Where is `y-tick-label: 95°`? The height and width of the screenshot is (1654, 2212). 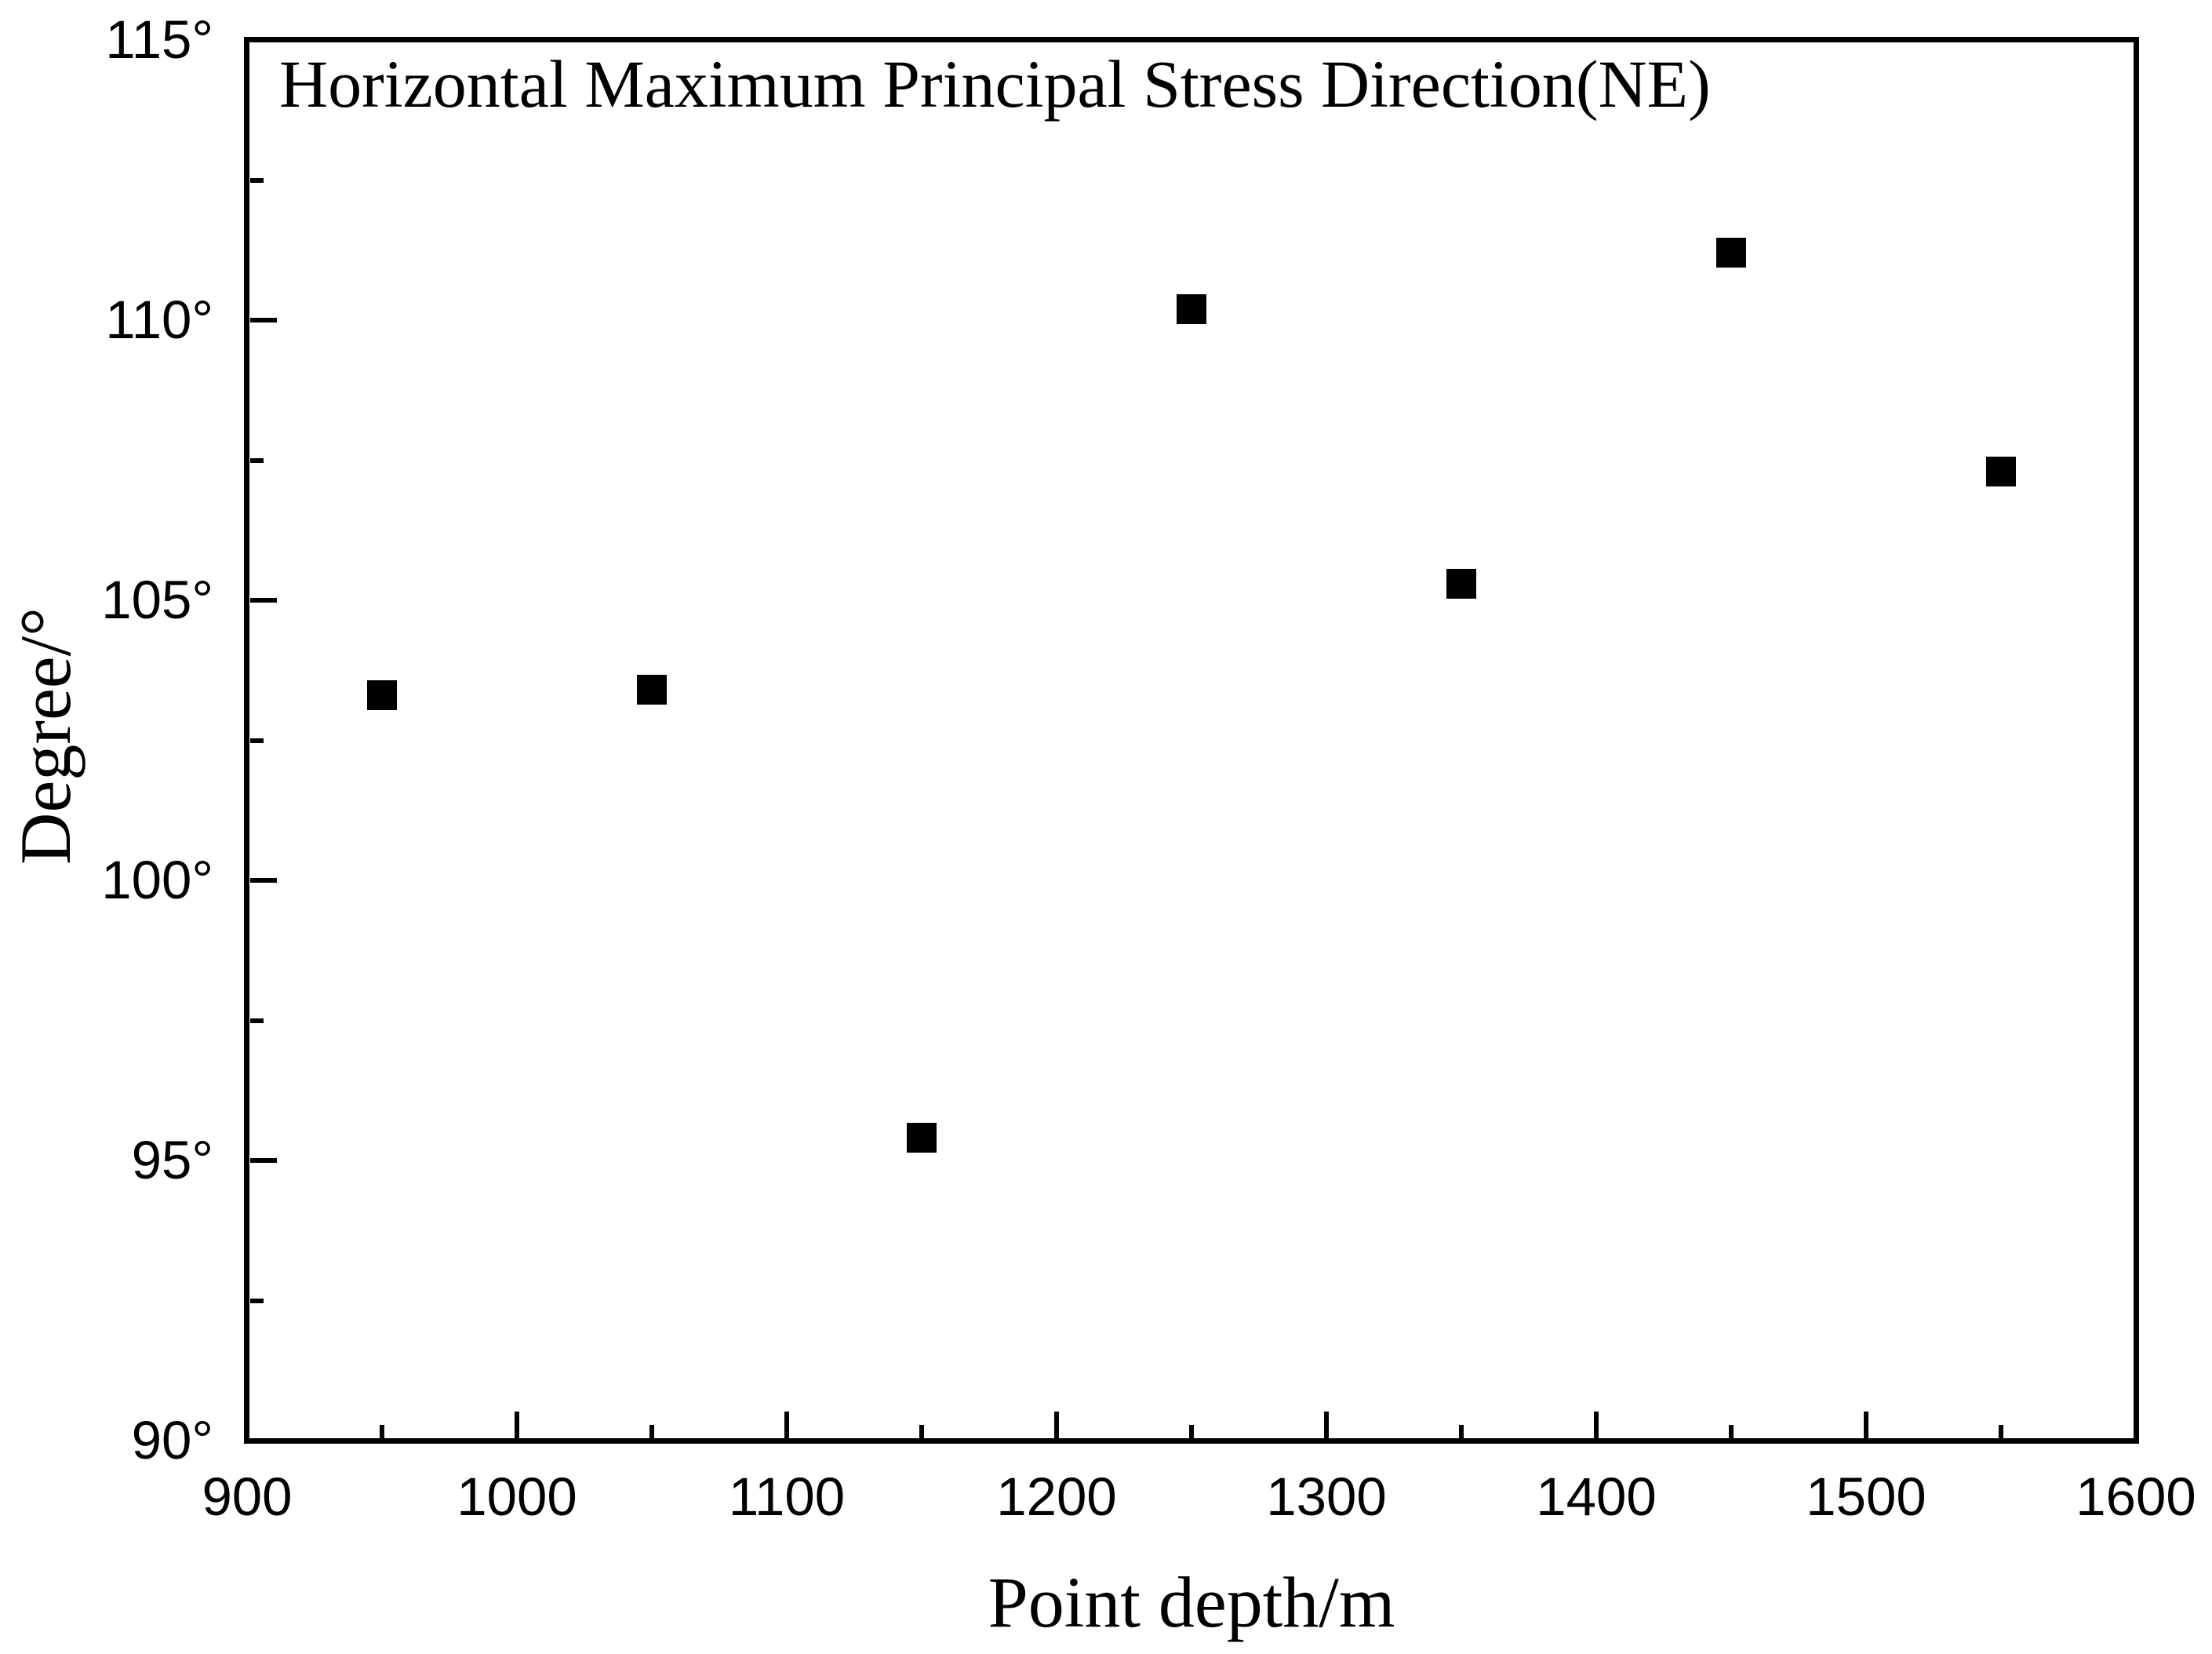 y-tick-label: 95° is located at coordinates (172, 1160).